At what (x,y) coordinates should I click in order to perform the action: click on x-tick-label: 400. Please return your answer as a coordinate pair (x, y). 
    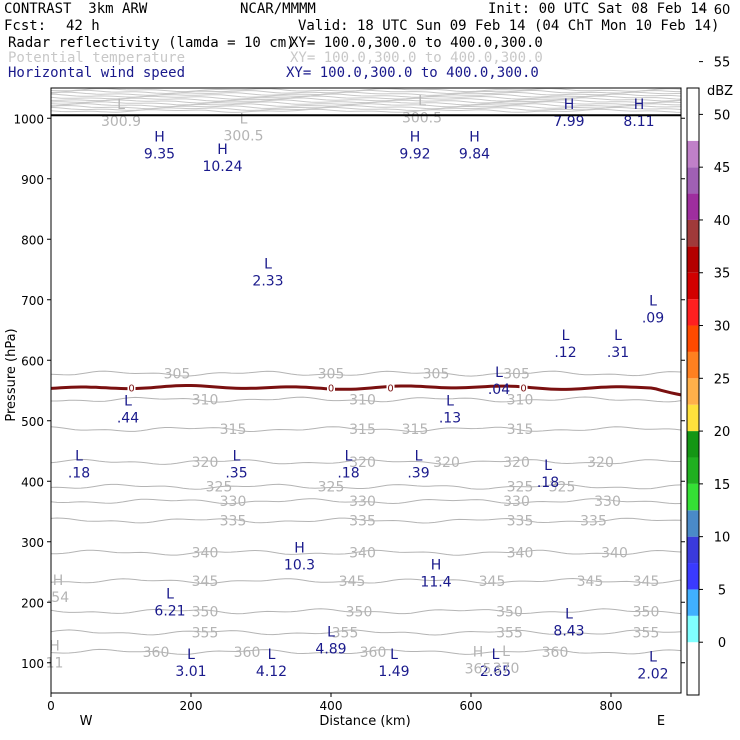
    Looking at the image, I should click on (331, 706).